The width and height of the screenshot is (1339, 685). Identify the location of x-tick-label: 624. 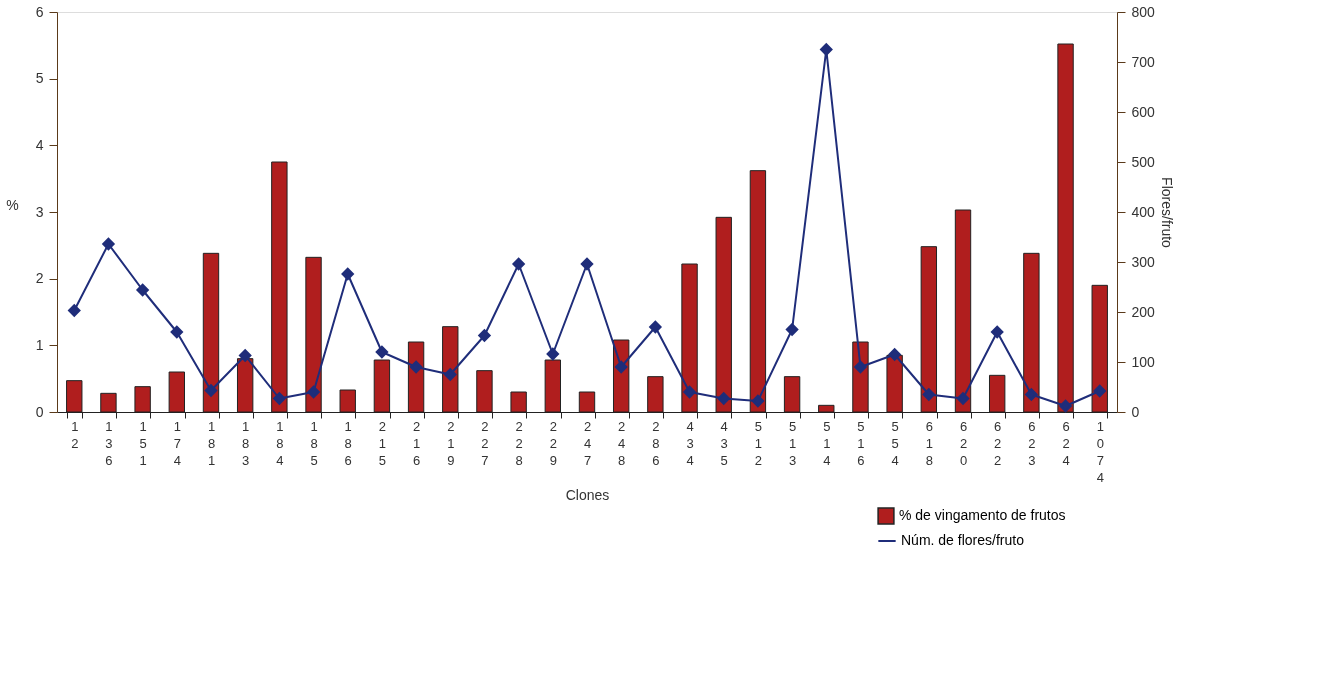
(1066, 443).